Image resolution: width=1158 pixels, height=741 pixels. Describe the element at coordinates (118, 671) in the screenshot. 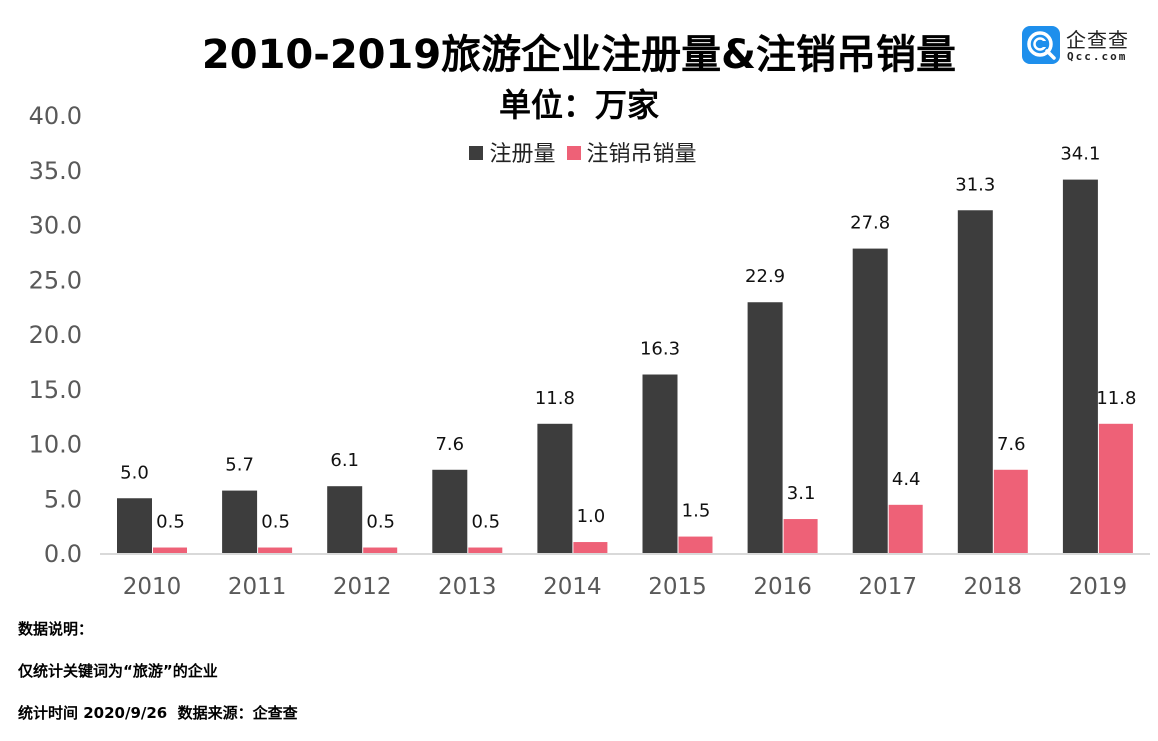

I see `footer-note-text: 仅统计关键词为“旅游”的企业` at that location.